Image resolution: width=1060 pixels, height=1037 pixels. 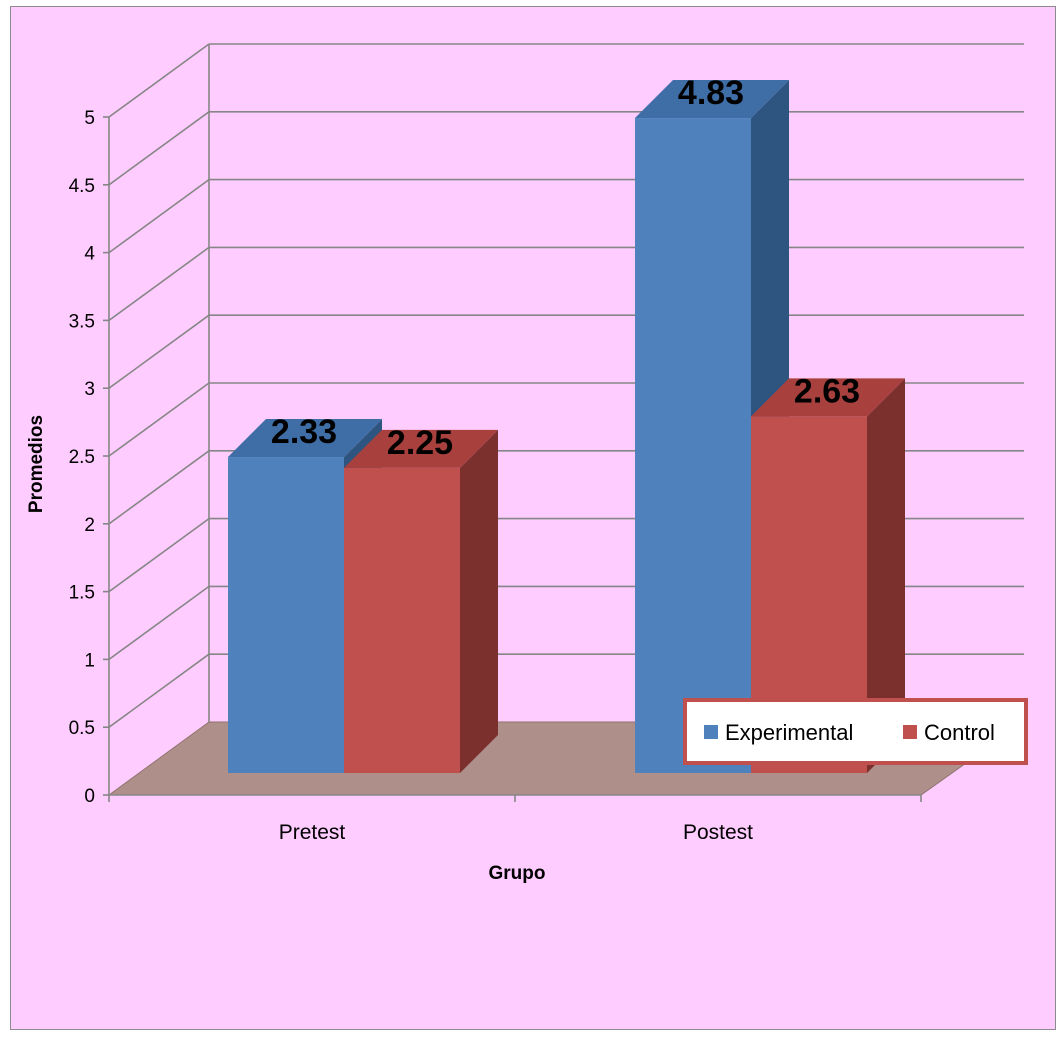 I want to click on legend: Experimental Control, so click(x=855, y=731).